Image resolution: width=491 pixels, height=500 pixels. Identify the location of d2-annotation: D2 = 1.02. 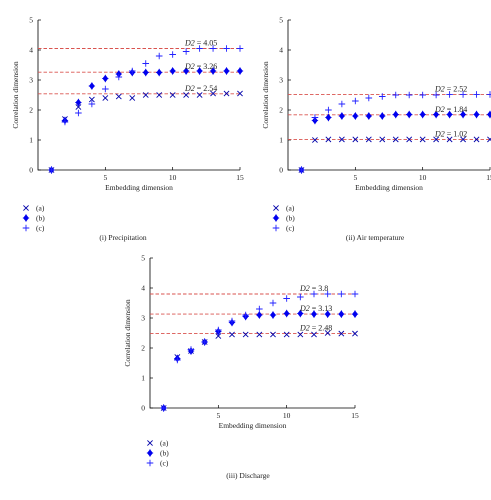
(450, 133).